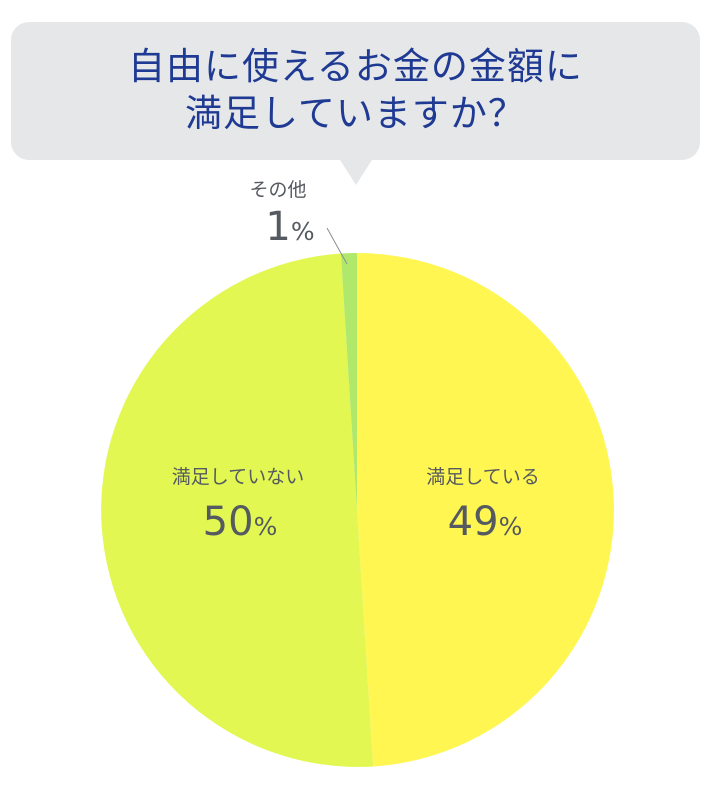 The width and height of the screenshot is (712, 800). Describe the element at coordinates (238, 477) in the screenshot. I see `label-not-satisfied-name: 満足していない` at that location.